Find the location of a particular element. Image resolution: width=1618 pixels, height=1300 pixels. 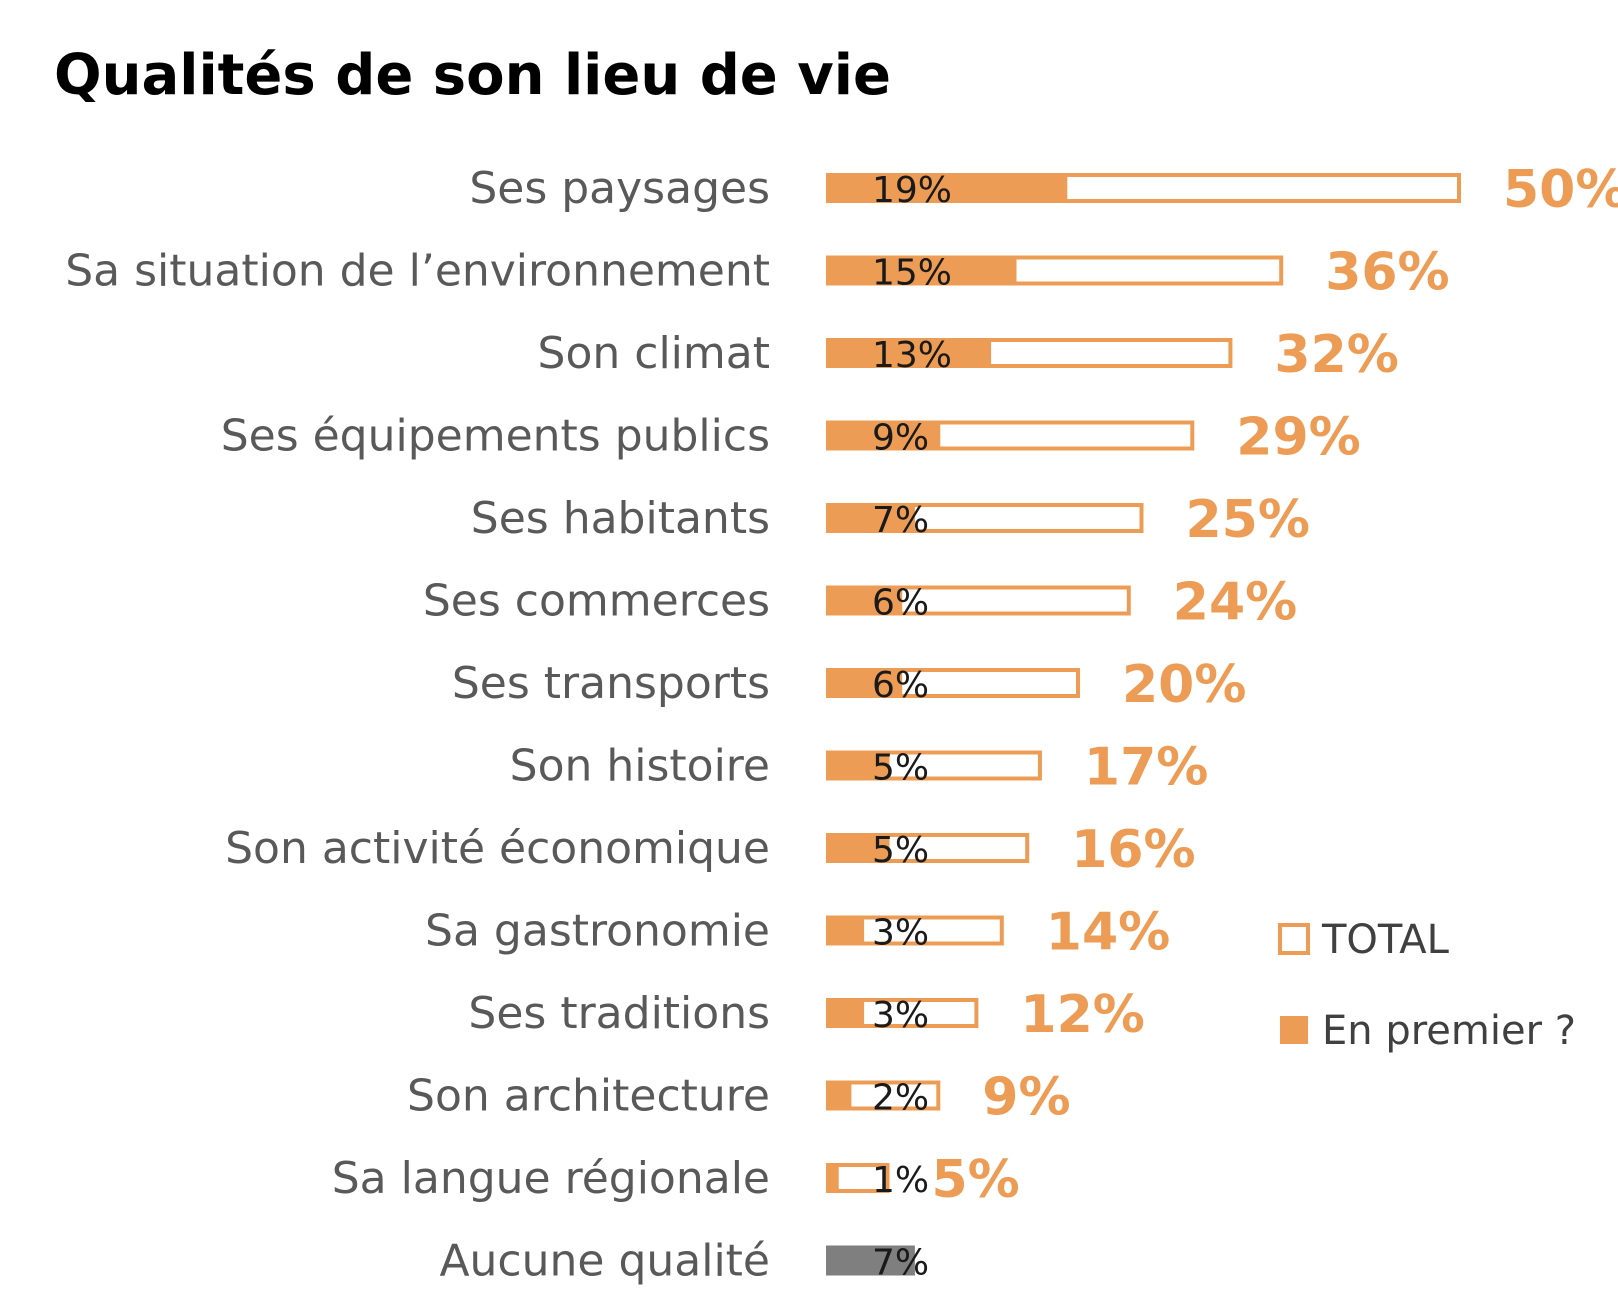

category-label: Ses traditions is located at coordinates (619, 1013).